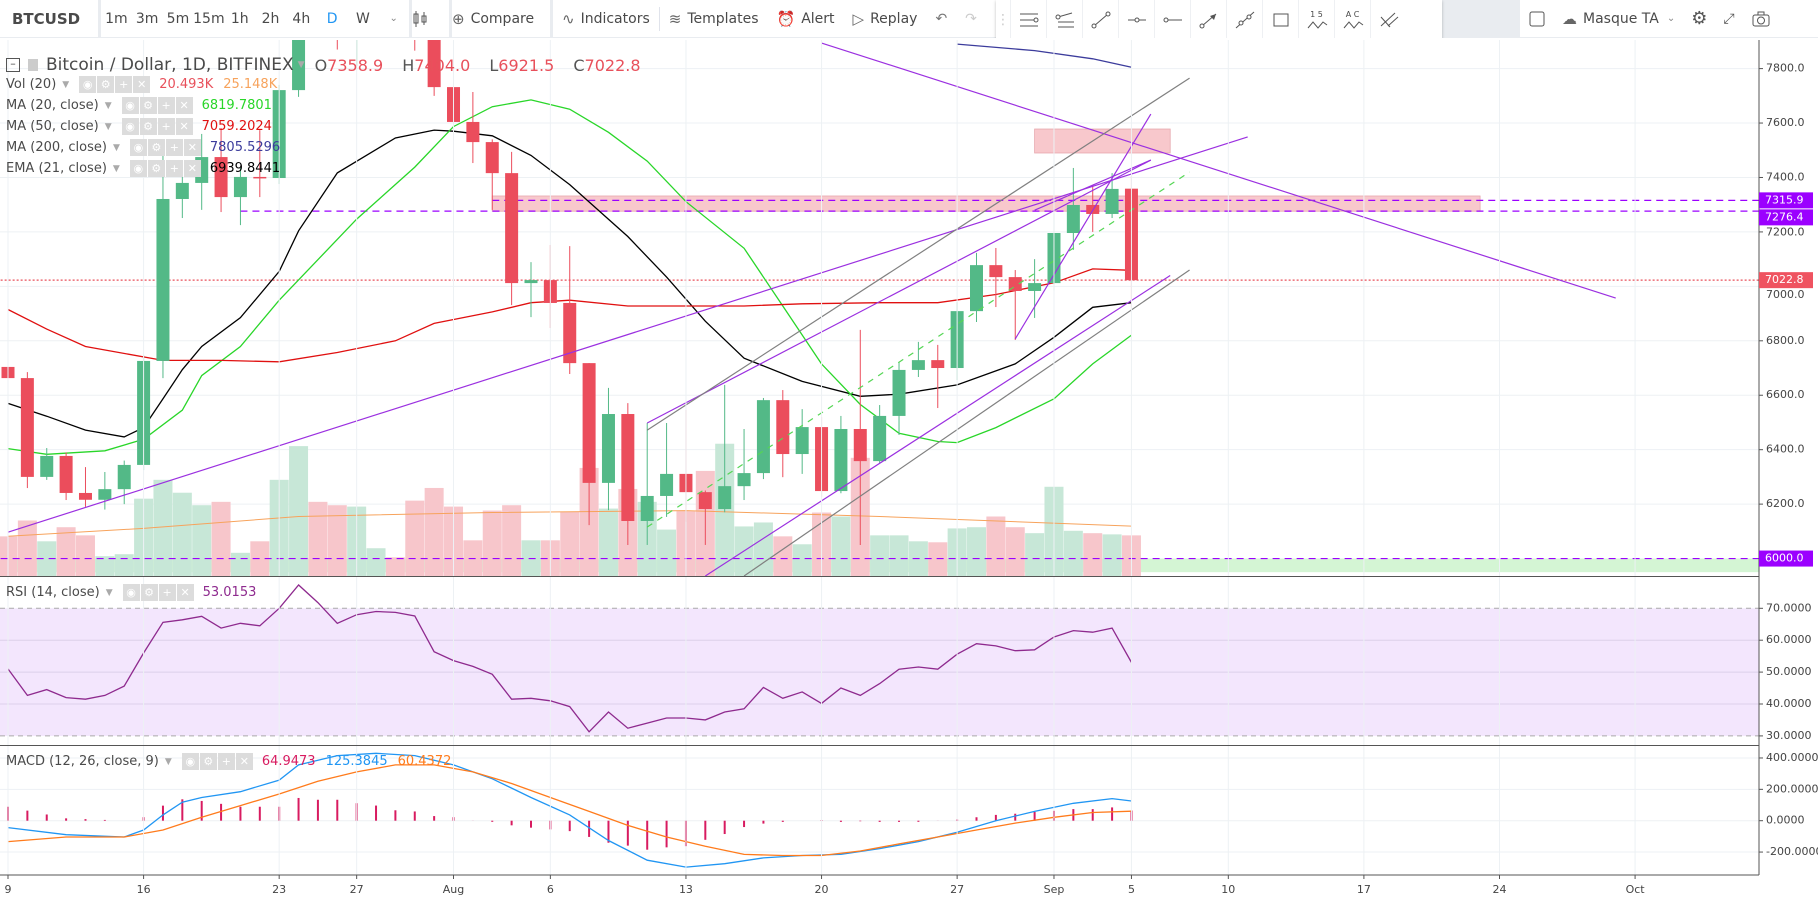 The height and width of the screenshot is (905, 1818). I want to click on pattern-15-icon: 1 5, so click(1316, 20).